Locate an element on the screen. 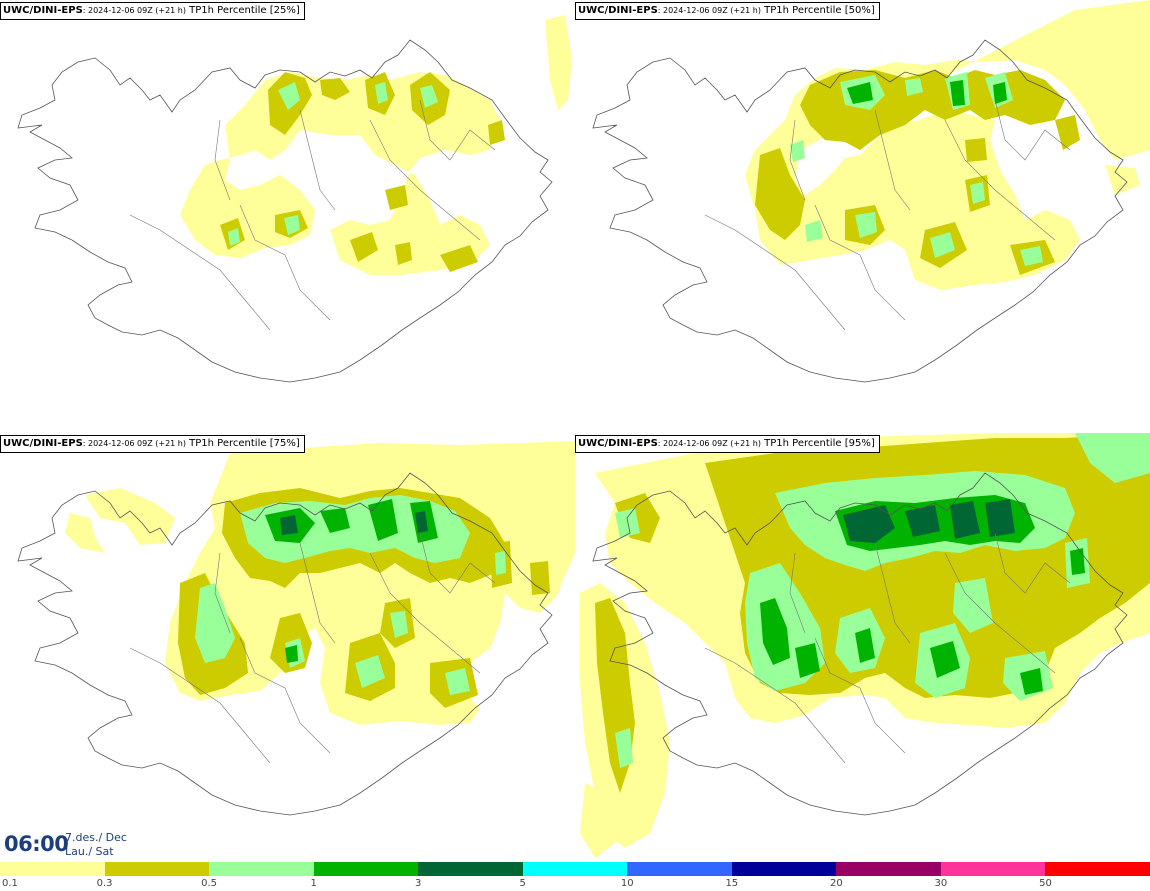 The height and width of the screenshot is (891, 1150). colorbar-labels: 0.1 0.3 0.5 1 3 5 10 15 20 30 50 is located at coordinates (575, 883).